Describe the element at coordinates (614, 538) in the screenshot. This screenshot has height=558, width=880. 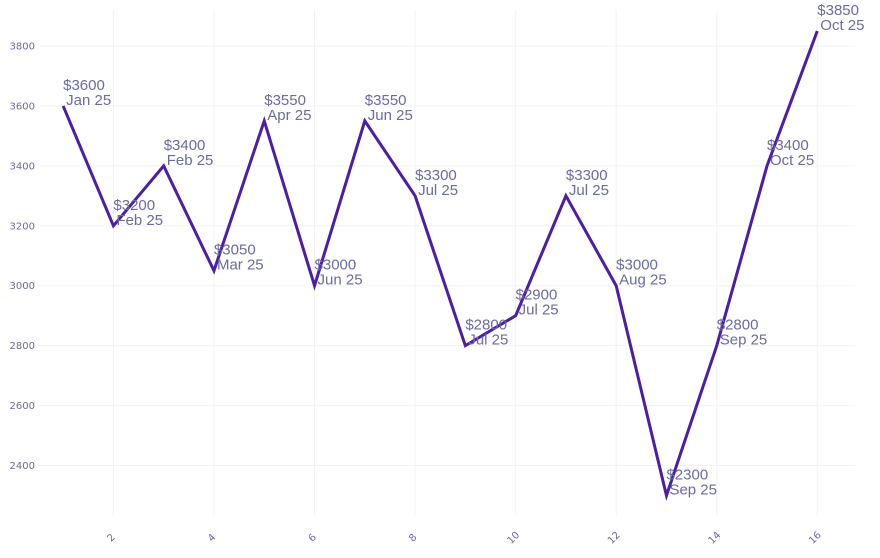
I see `x-tick-label: 12` at that location.